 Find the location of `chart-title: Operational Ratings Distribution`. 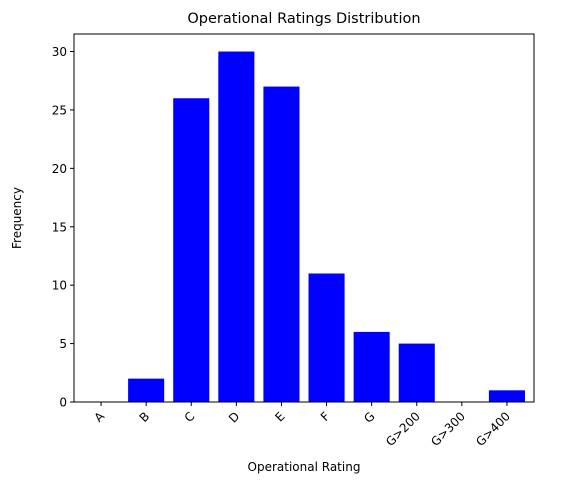

chart-title: Operational Ratings Distribution is located at coordinates (303, 19).